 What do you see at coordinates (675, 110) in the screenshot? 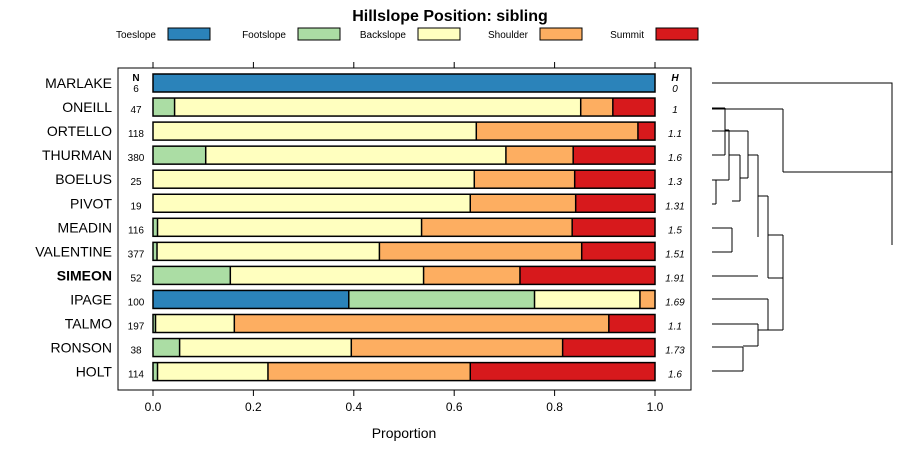
I see `row-h-value: 1` at bounding box center [675, 110].